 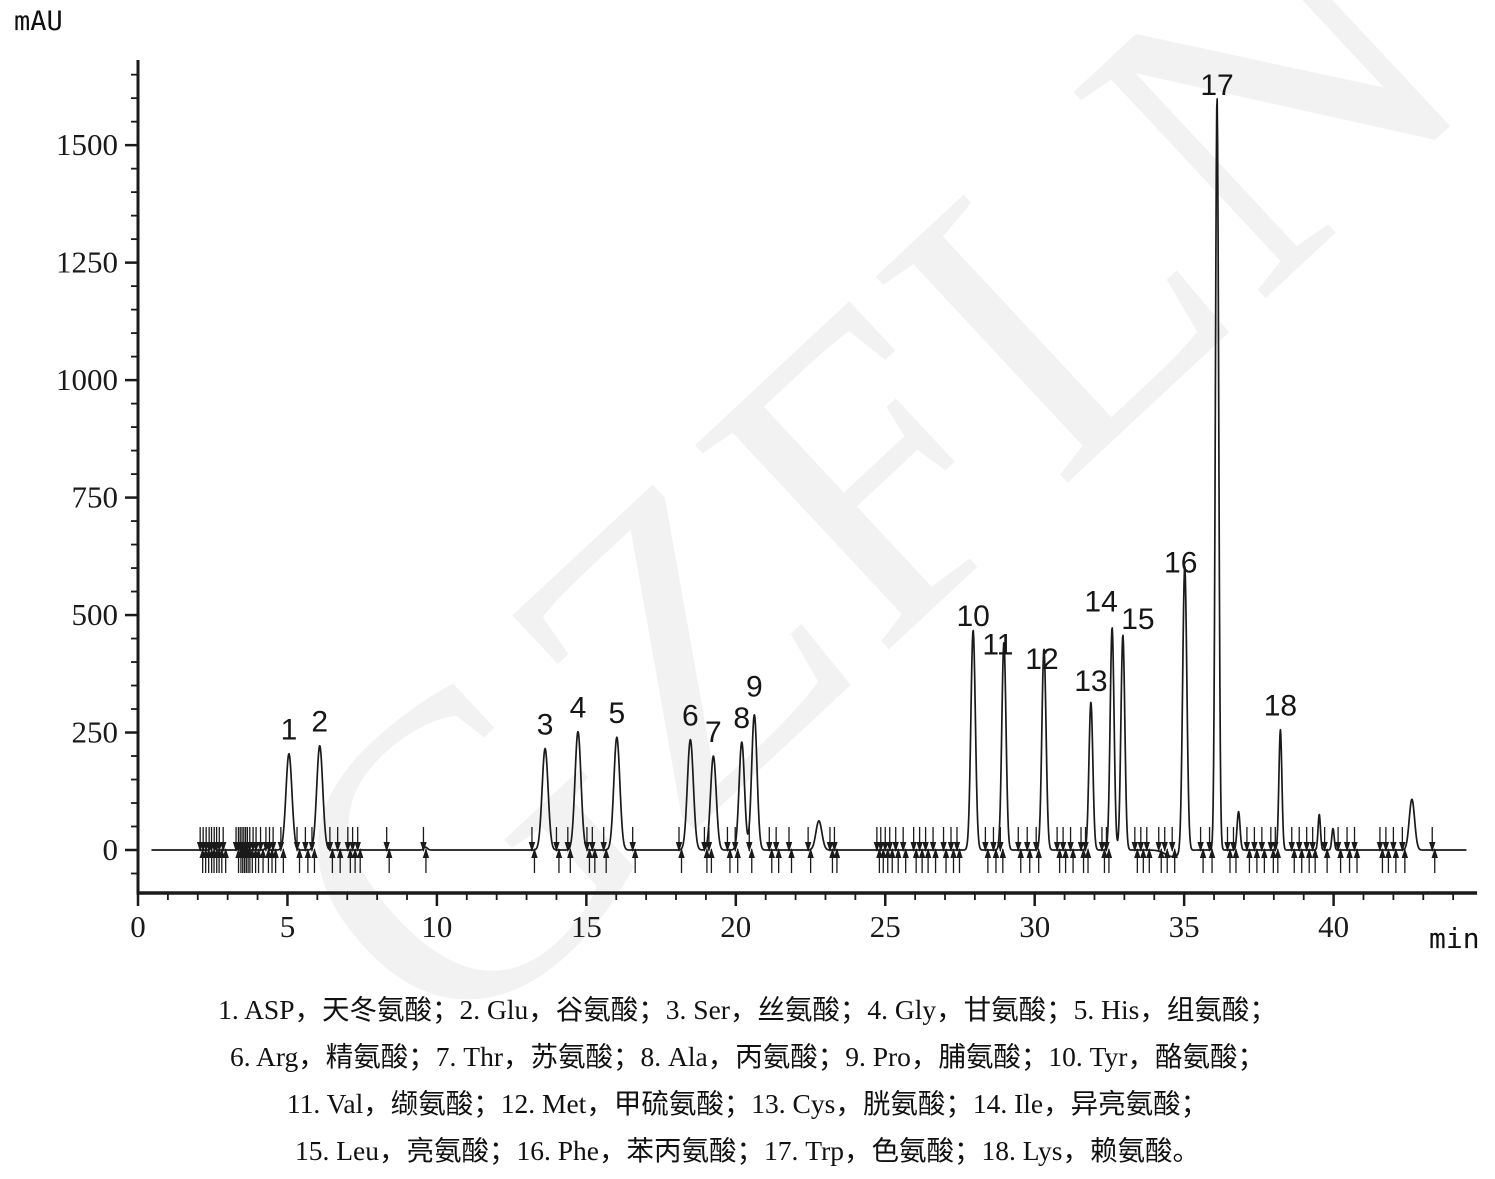 What do you see at coordinates (754, 687) in the screenshot?
I see `peak-label-9: 9` at bounding box center [754, 687].